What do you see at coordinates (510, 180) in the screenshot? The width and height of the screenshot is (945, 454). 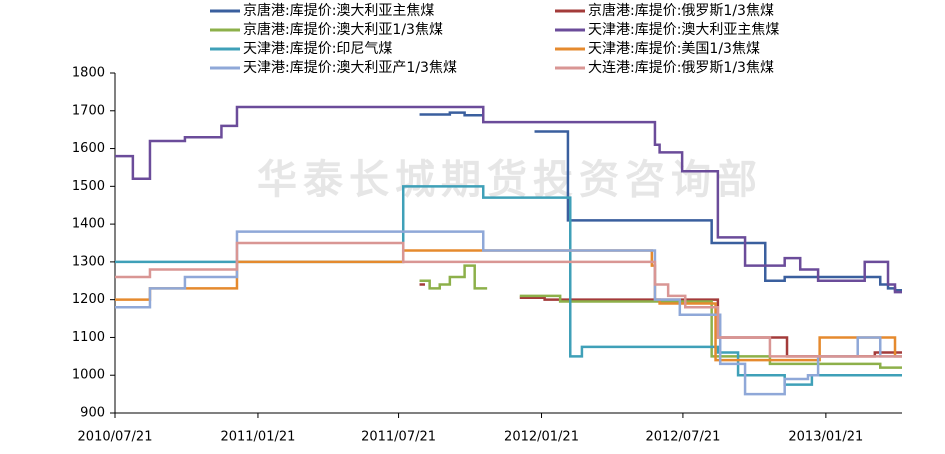 I see `watermark: 华泰长城期货投资咨询部` at bounding box center [510, 180].